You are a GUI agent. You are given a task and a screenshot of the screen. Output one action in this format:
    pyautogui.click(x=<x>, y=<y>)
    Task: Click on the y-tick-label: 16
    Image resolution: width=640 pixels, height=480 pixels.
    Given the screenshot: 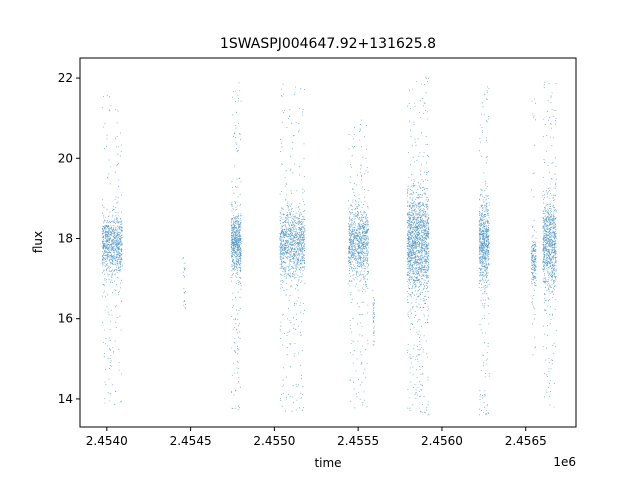 What is the action you would take?
    pyautogui.click(x=65, y=319)
    